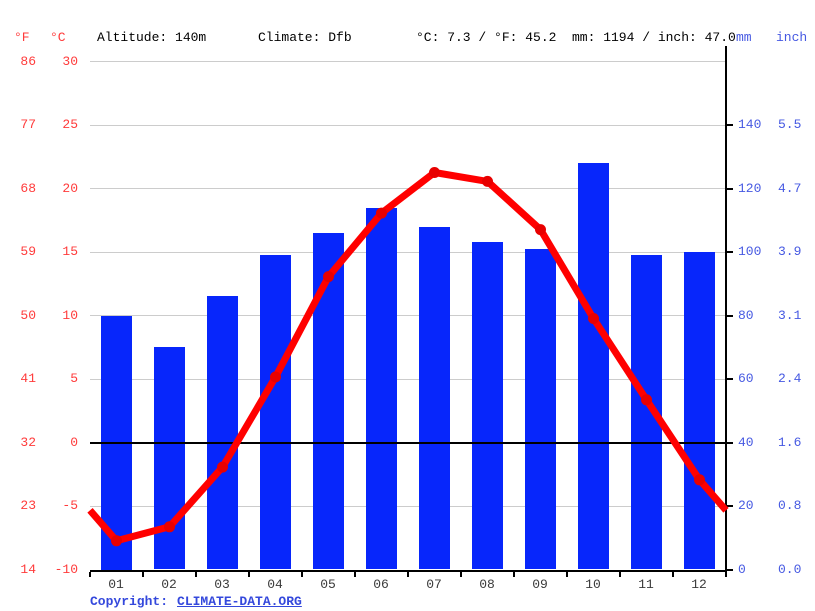  I want to click on month-label: 05, so click(328, 584).